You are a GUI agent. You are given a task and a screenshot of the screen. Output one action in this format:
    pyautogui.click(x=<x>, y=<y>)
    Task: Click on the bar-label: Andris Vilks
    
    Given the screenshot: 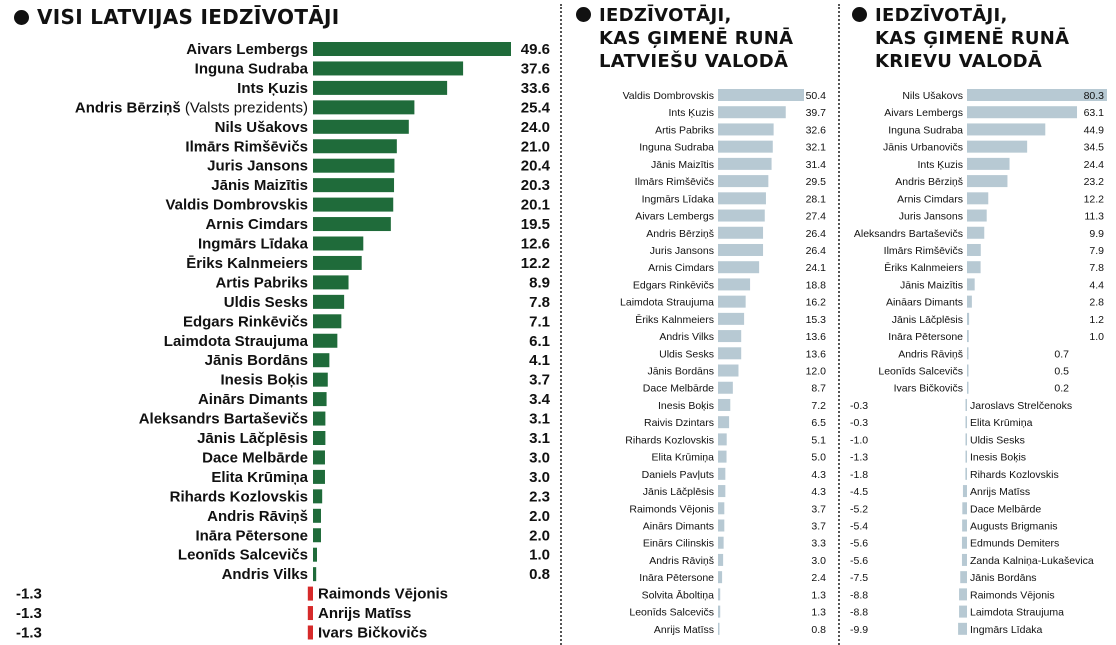 What is the action you would take?
    pyautogui.click(x=265, y=574)
    